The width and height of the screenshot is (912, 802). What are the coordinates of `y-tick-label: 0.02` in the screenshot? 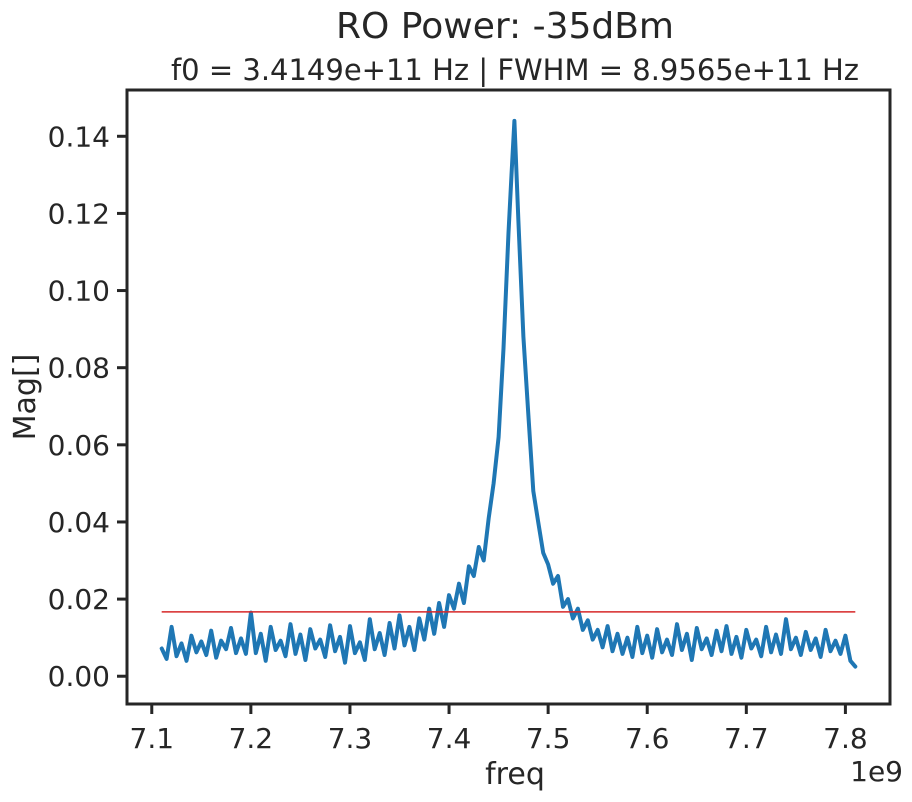 It's located at (79, 599).